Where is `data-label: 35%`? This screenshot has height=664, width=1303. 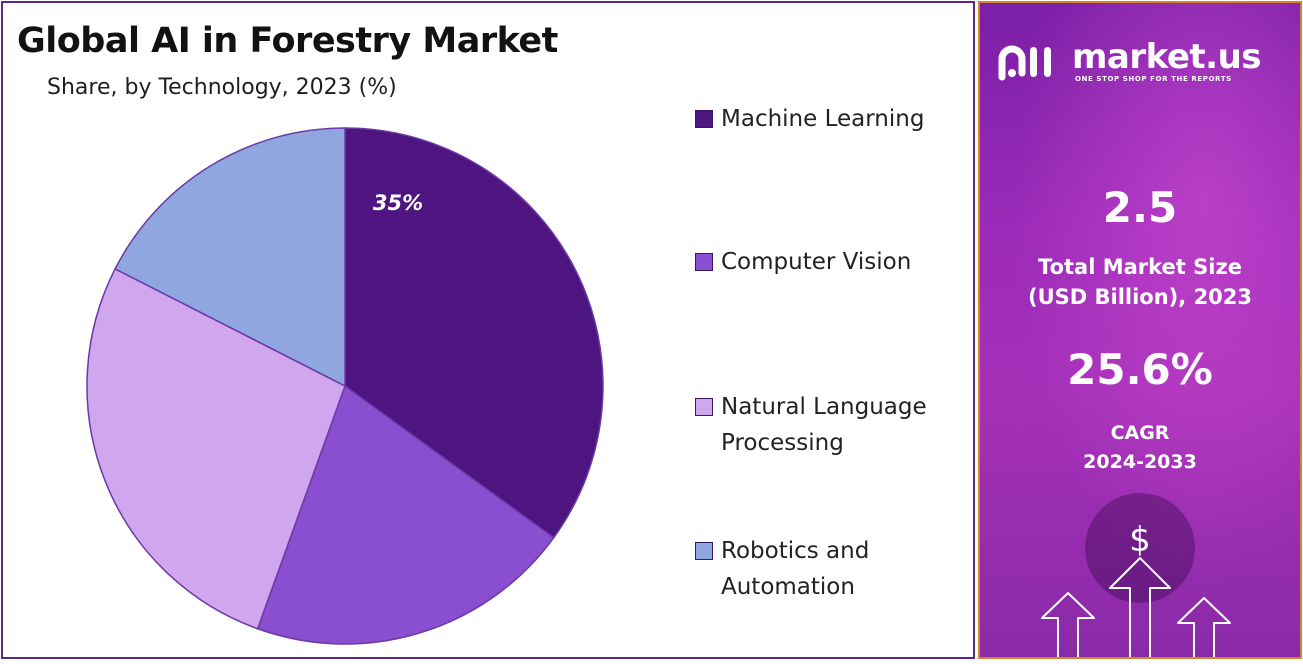
data-label: 35% is located at coordinates (398, 203).